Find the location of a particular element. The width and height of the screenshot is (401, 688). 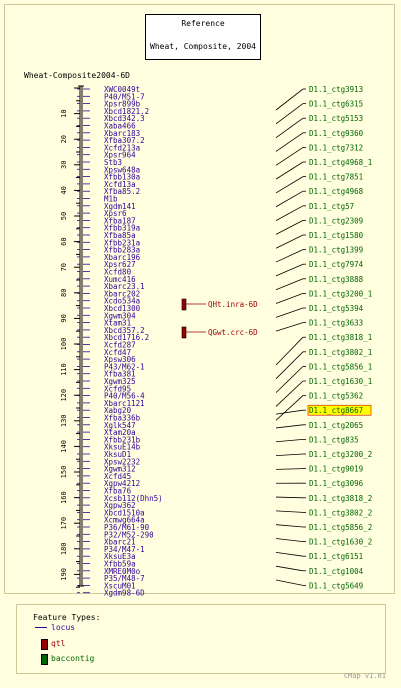

contig-label: D1.1_ctg3802_1 is located at coordinates (340, 352).